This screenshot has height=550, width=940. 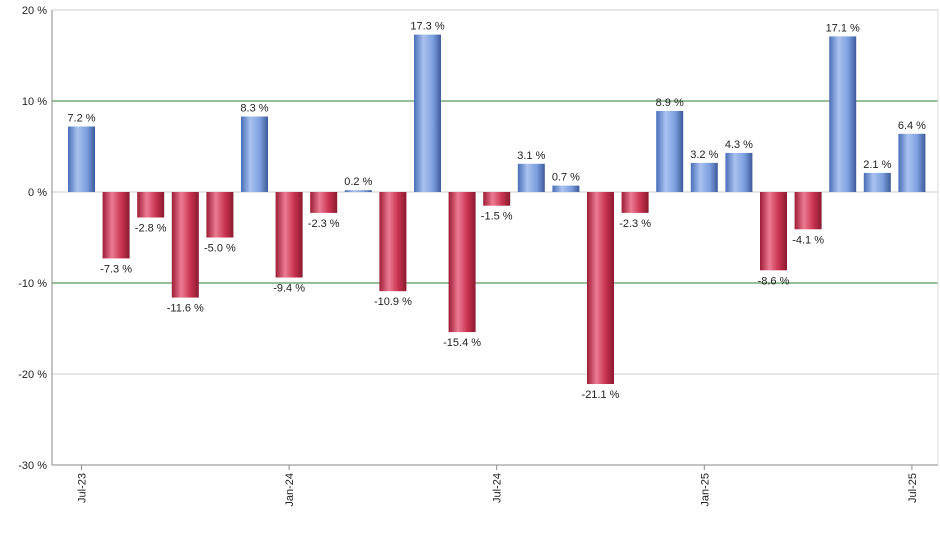 What do you see at coordinates (358, 182) in the screenshot?
I see `data-label-Mar-24: 0.2 %` at bounding box center [358, 182].